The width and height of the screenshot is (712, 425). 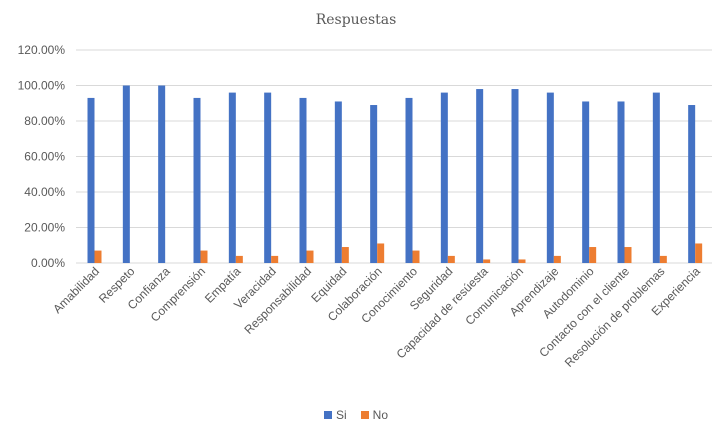 I want to click on y-tick-label: 0.00%, so click(x=48, y=263).